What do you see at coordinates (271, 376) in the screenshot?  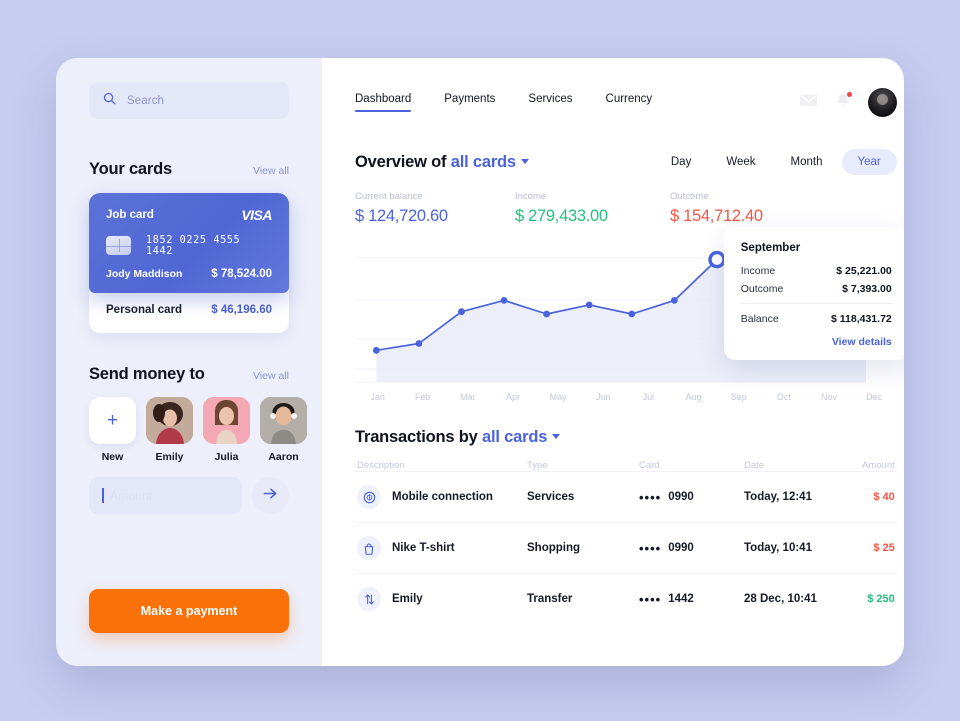 I see `send-money-view-all-link: View all` at bounding box center [271, 376].